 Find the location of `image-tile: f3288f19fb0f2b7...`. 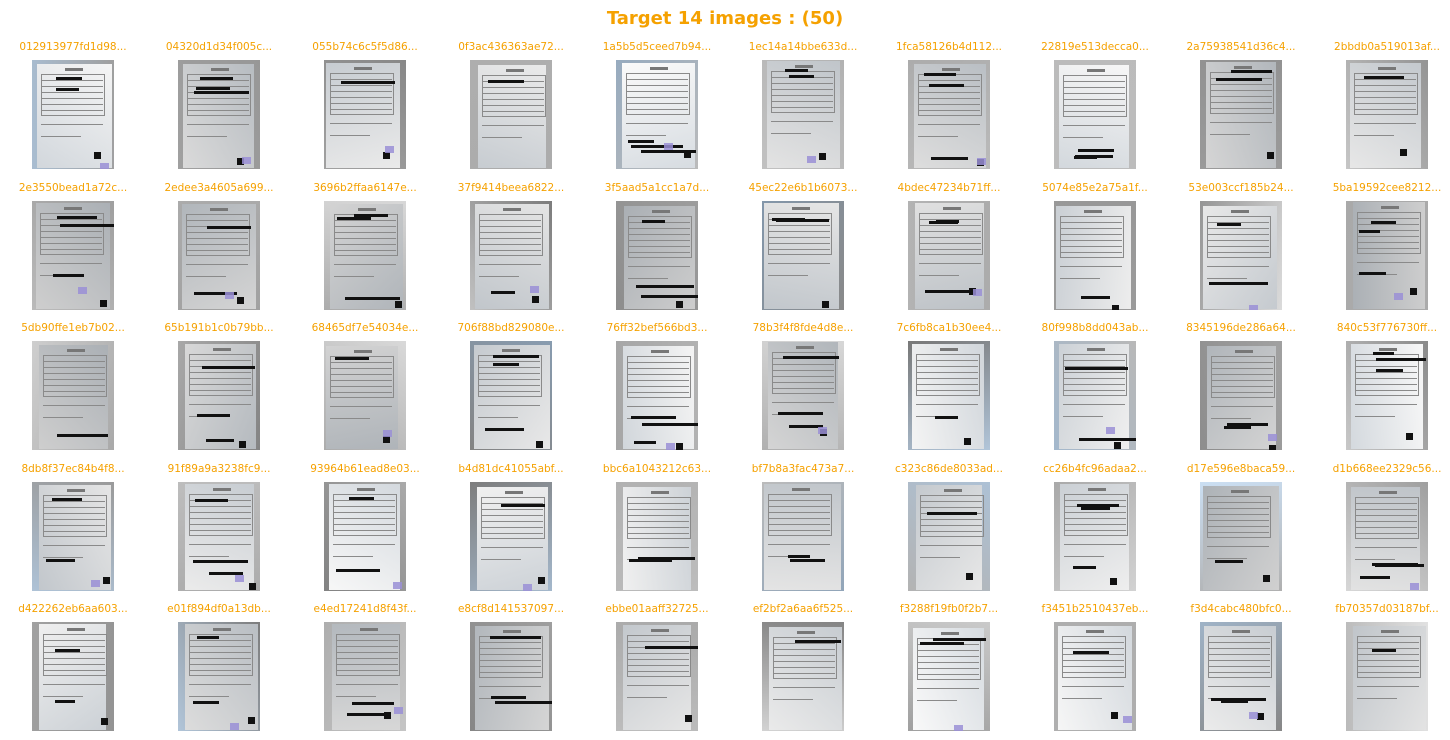

image-tile: f3288f19fb0f2b7... is located at coordinates (949, 667).